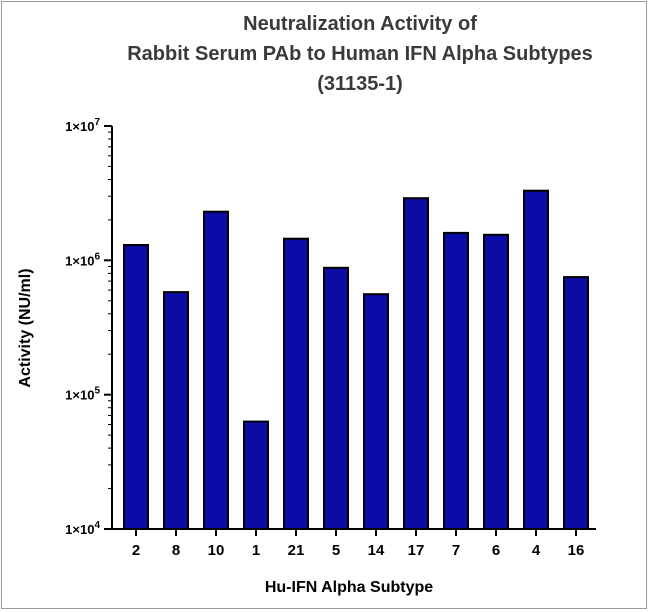  I want to click on x-tick-label: 7, so click(456, 550).